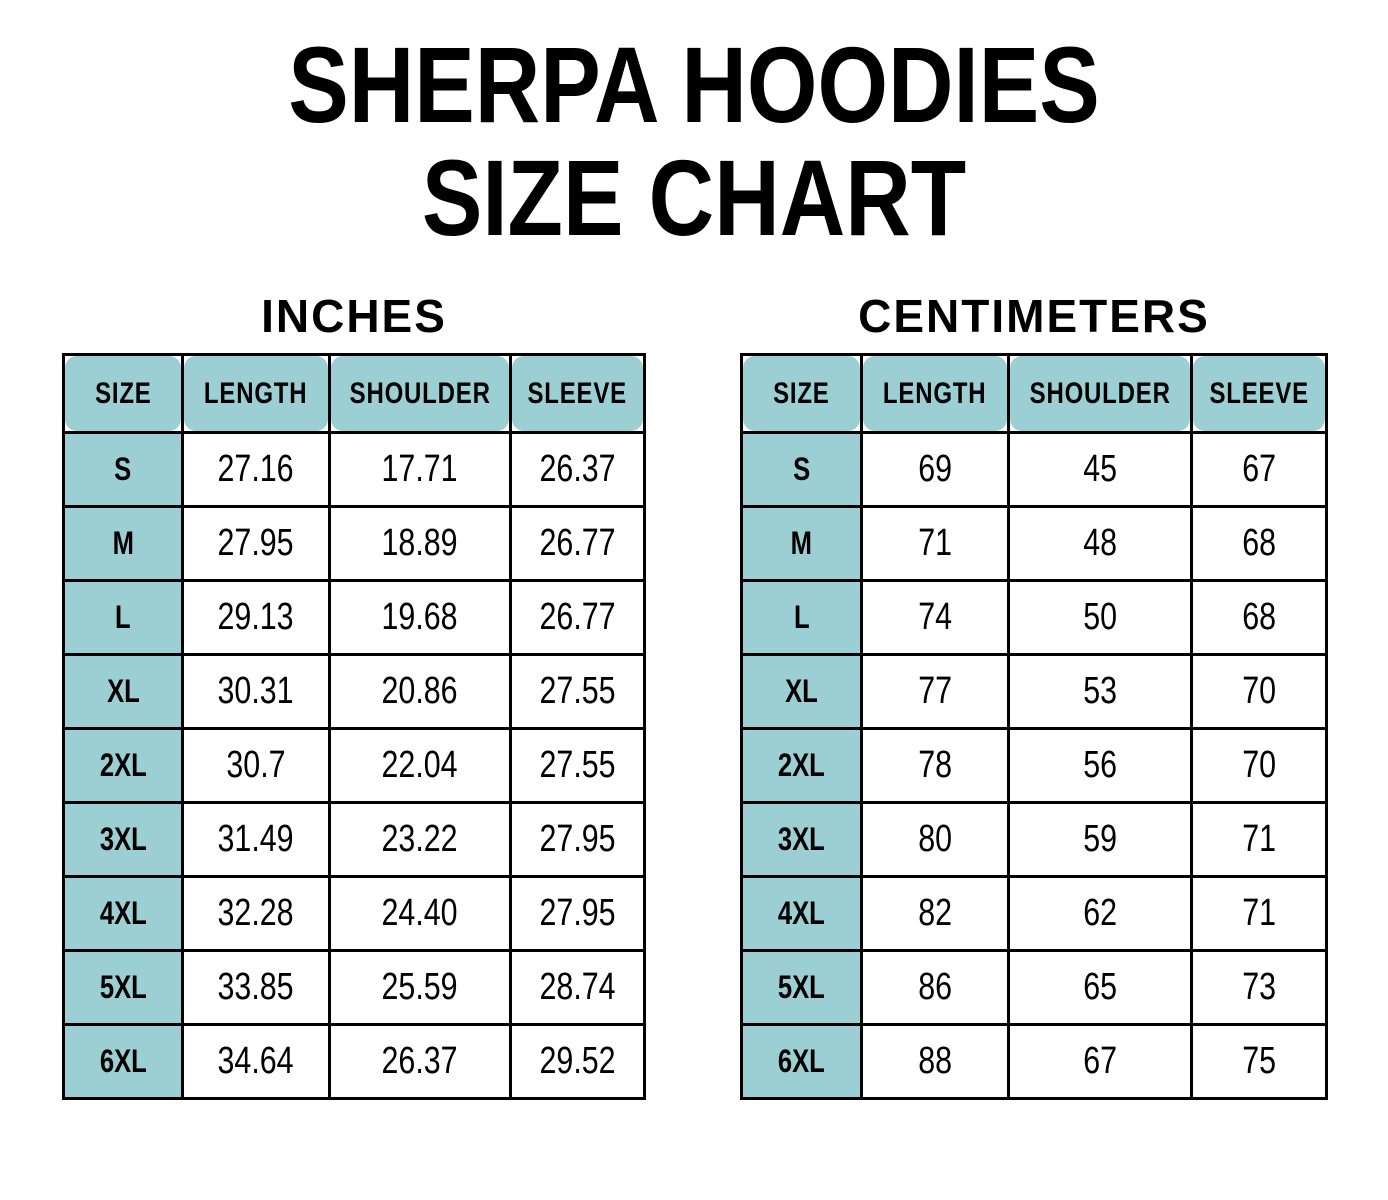  What do you see at coordinates (353, 692) in the screenshot?
I see `table-row: XL 30.31 20.86 27.55` at bounding box center [353, 692].